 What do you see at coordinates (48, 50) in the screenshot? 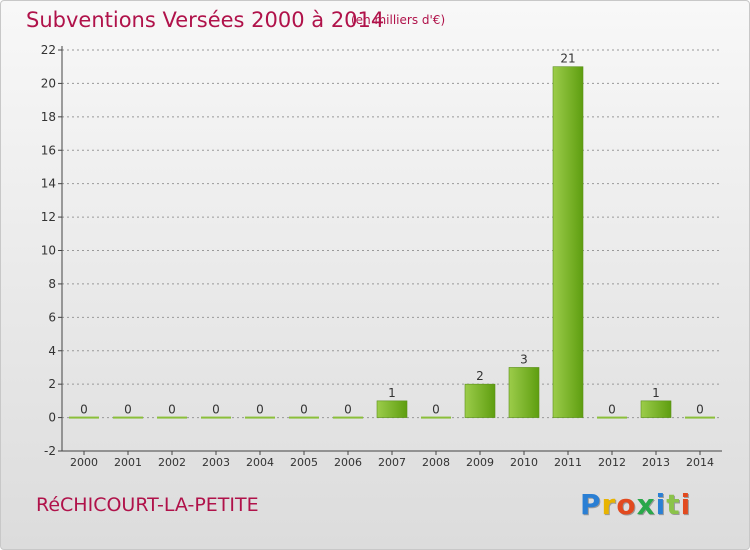
I see `y-tick-label: 22` at bounding box center [48, 50].